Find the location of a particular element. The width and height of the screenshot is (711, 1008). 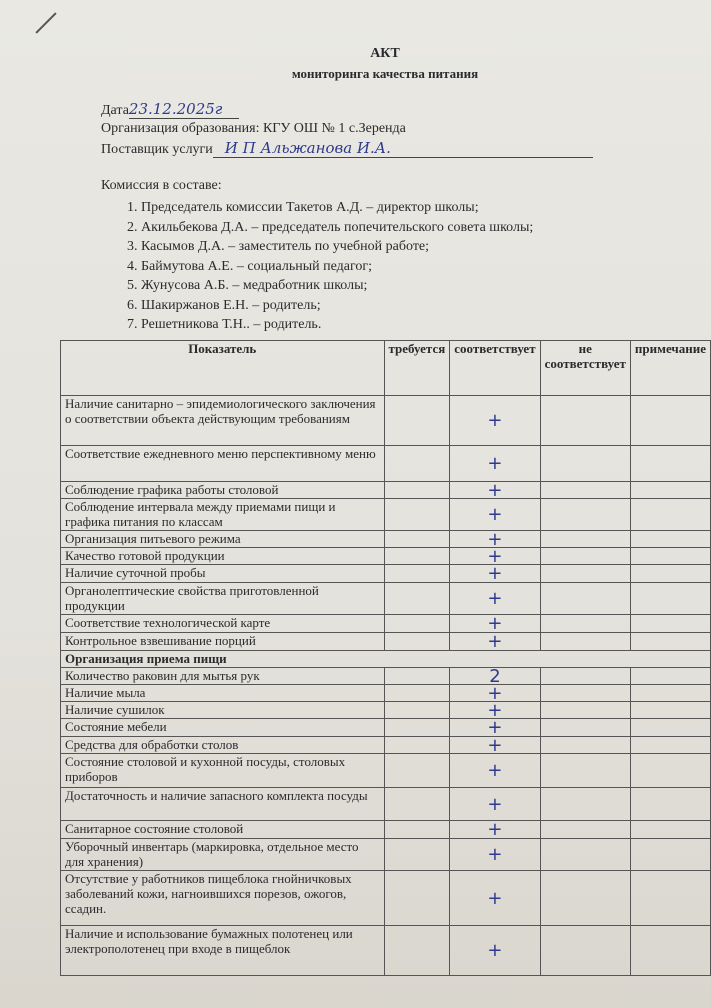

table-row: Контрольное взвешивание порций + is located at coordinates (385, 641).